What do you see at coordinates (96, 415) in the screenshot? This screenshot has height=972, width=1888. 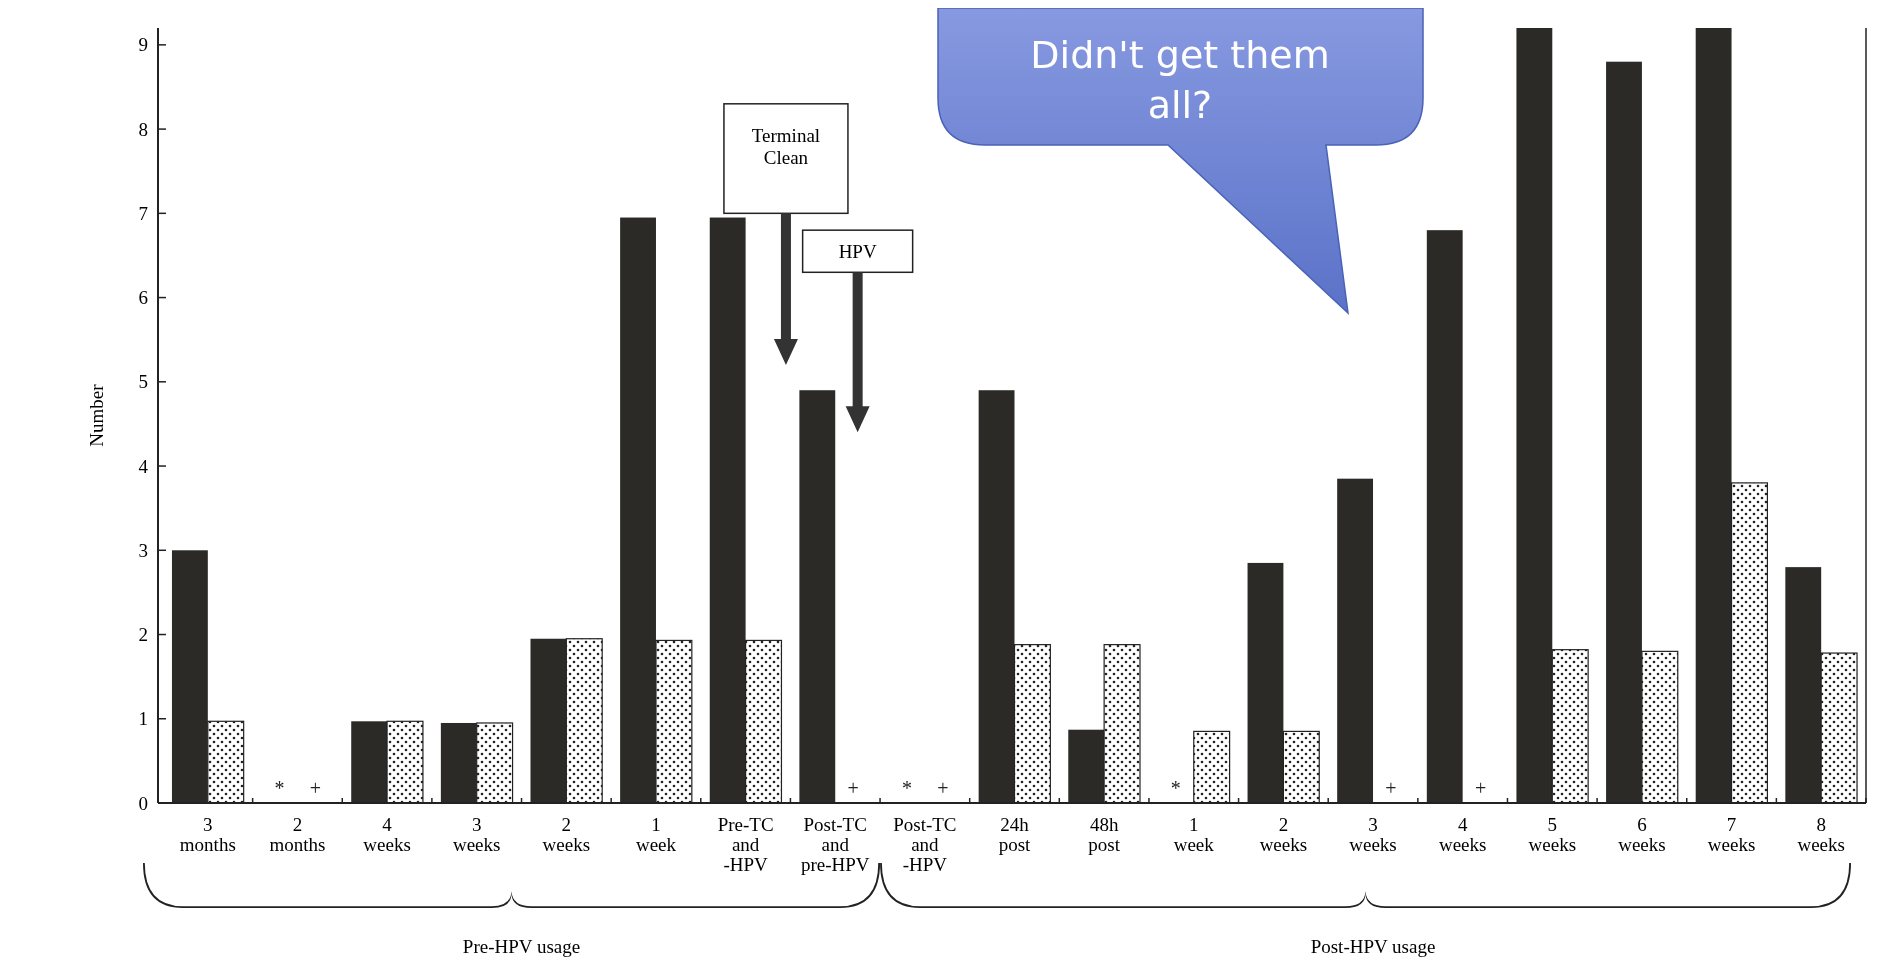 I see `y-axis-title: Number` at bounding box center [96, 415].